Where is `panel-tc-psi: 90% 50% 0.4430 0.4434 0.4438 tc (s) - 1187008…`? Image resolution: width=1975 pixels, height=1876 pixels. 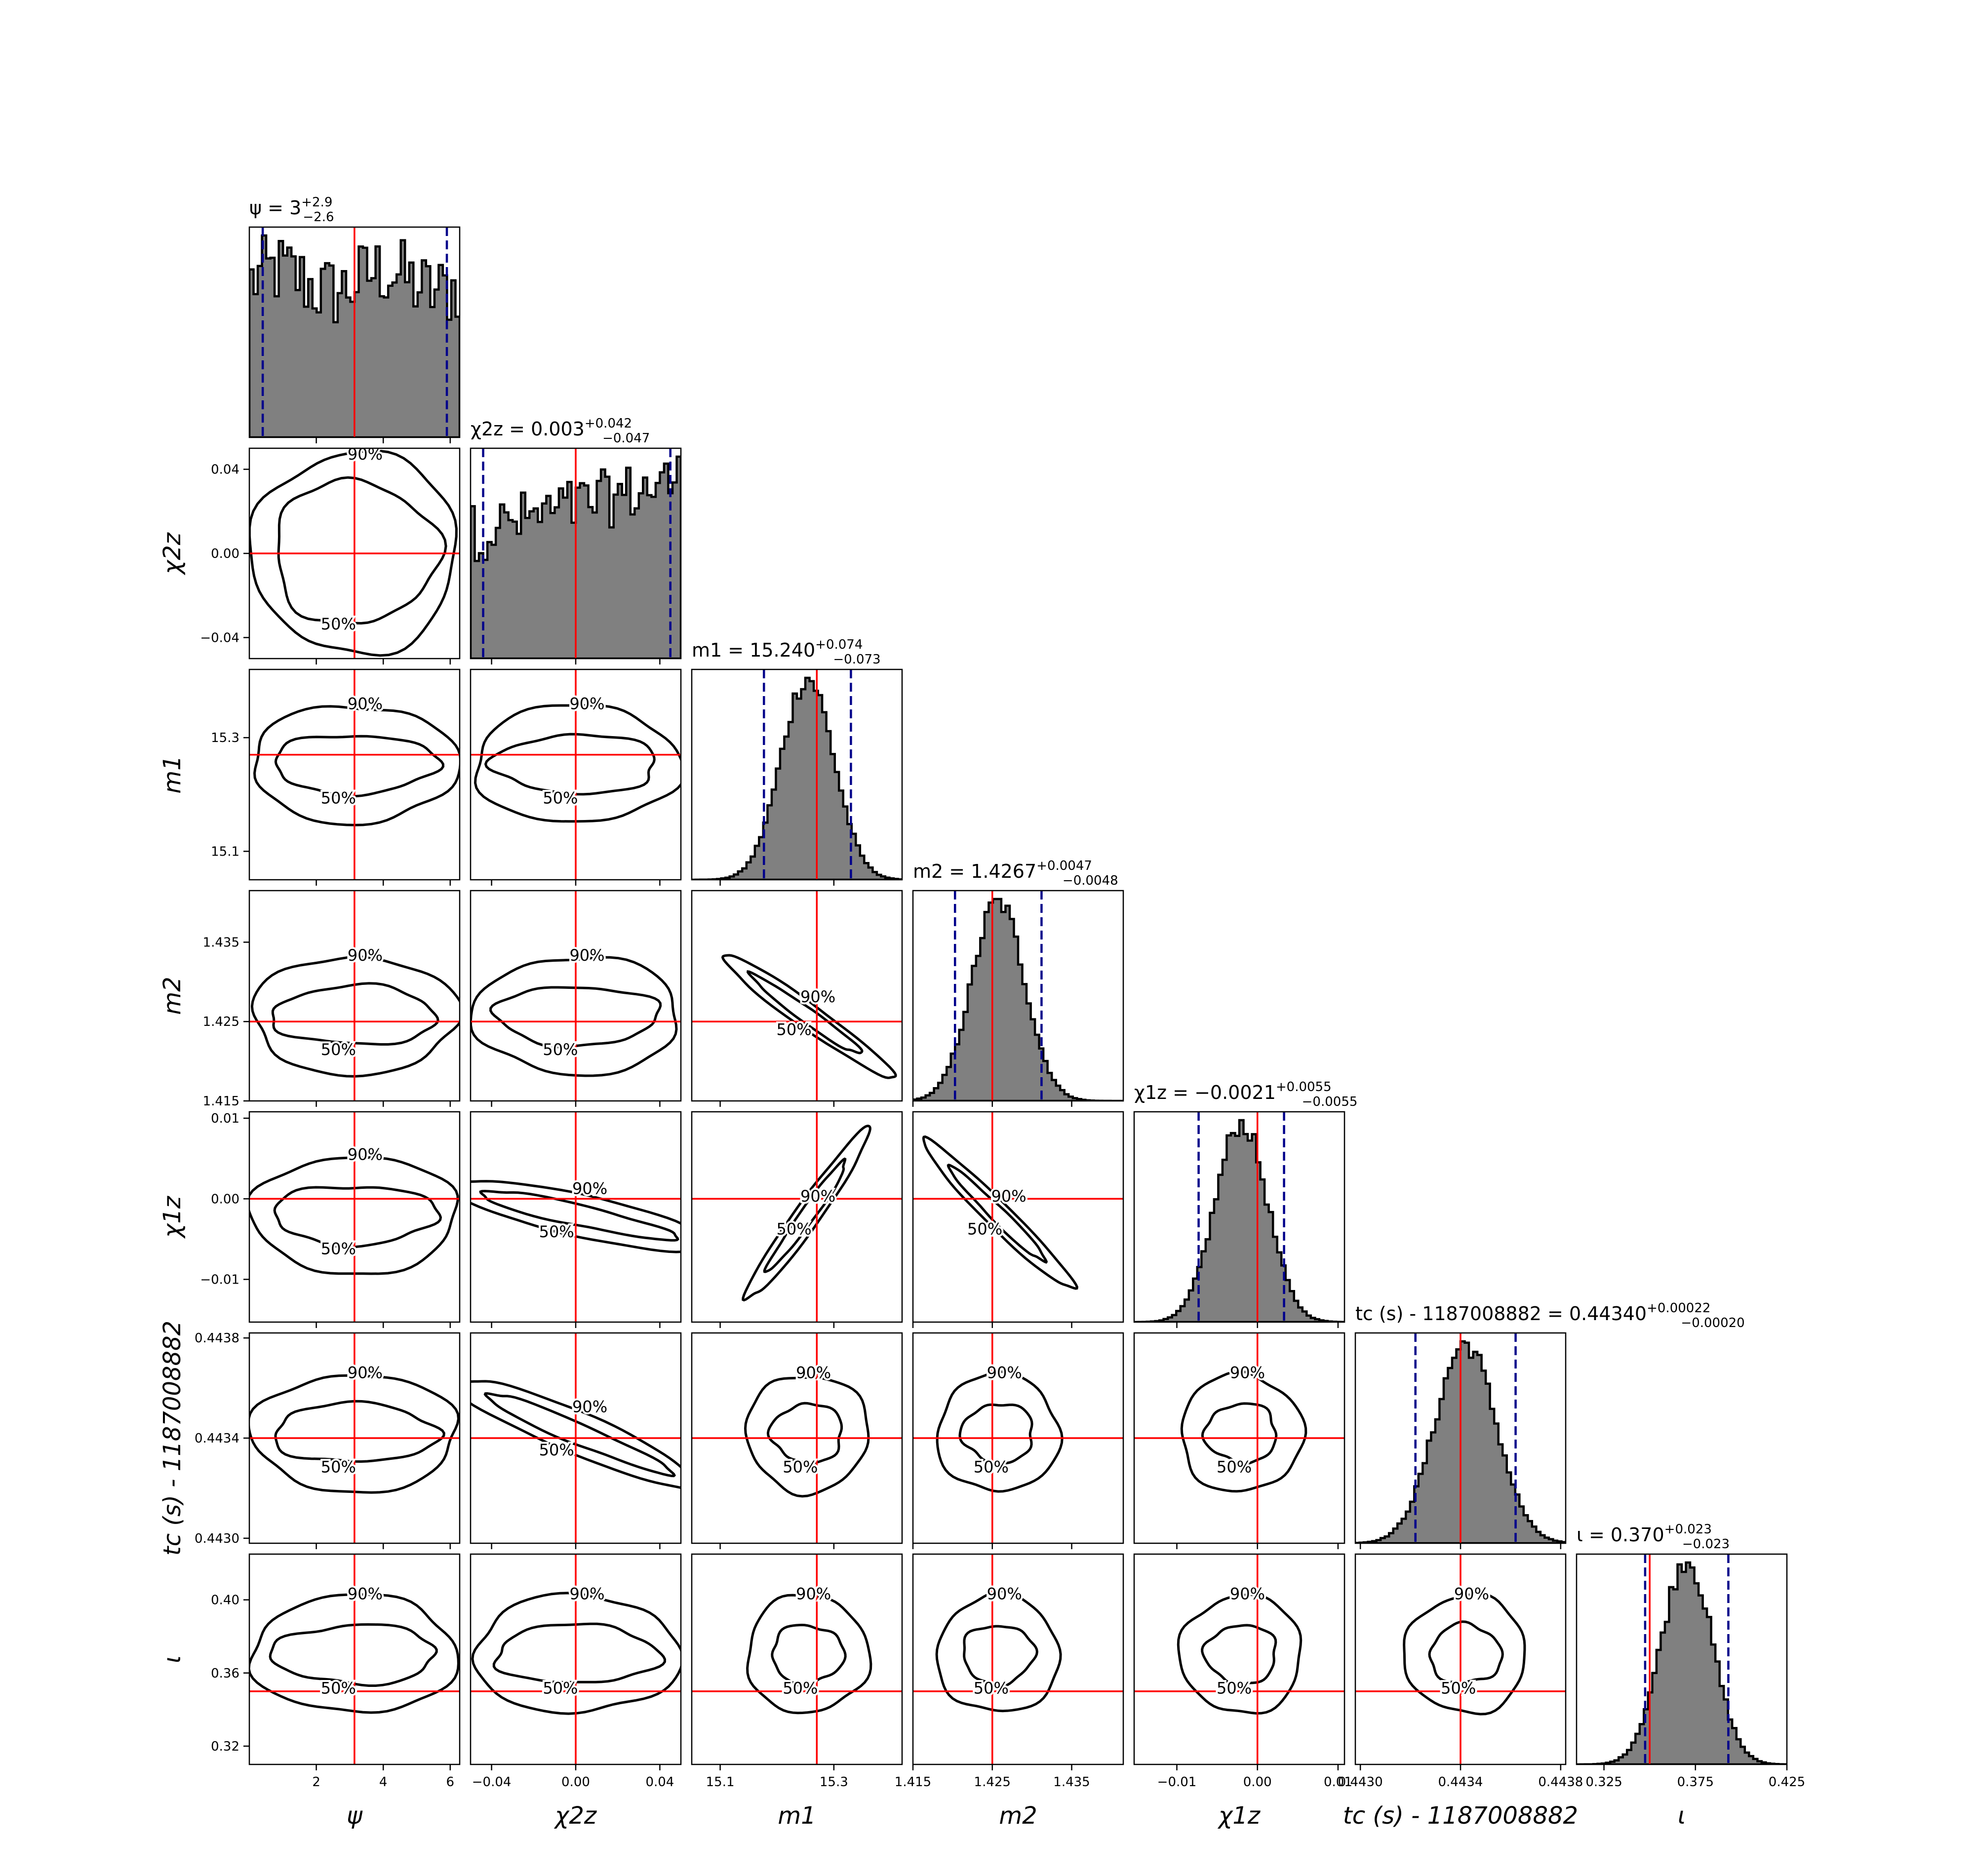
panel-tc-psi: 90% 50% 0.4430 0.4434 0.4438 tc (s) - 1187008… is located at coordinates (310, 1438).